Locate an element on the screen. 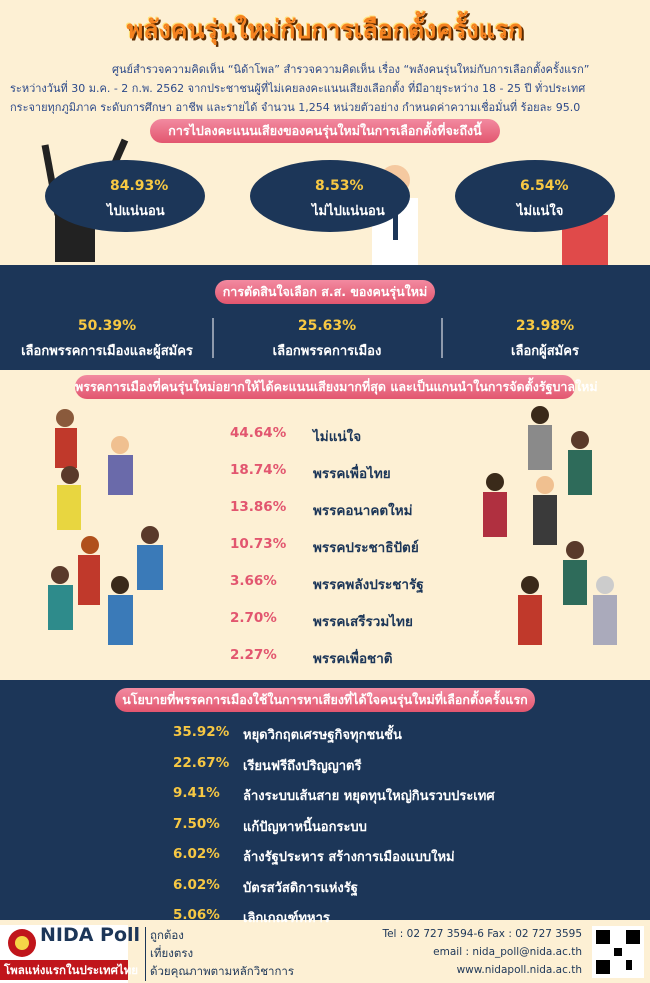  policy-value: 7.50% is located at coordinates (196, 823).